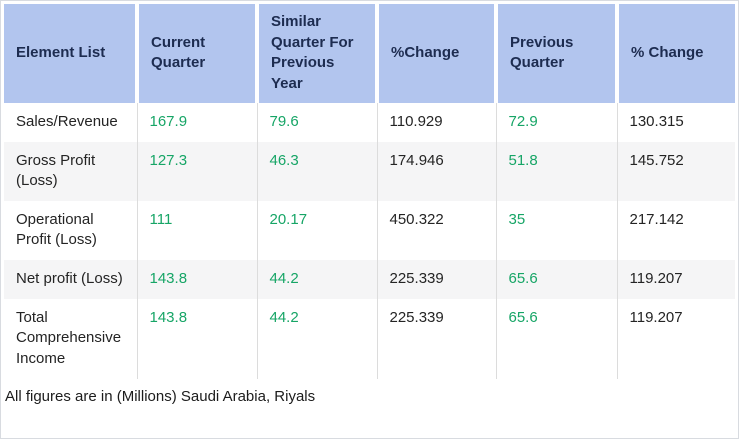 This screenshot has height=439, width=739. What do you see at coordinates (70, 53) in the screenshot?
I see `column-header-element-list: Element List` at bounding box center [70, 53].